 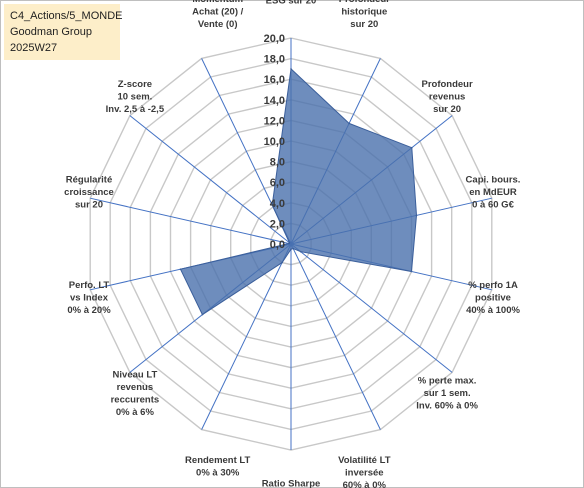 What do you see at coordinates (135, 97) in the screenshot?
I see `axis-label: Z-score 10 sem. Inv. 2,5 à -2,5` at bounding box center [135, 97].